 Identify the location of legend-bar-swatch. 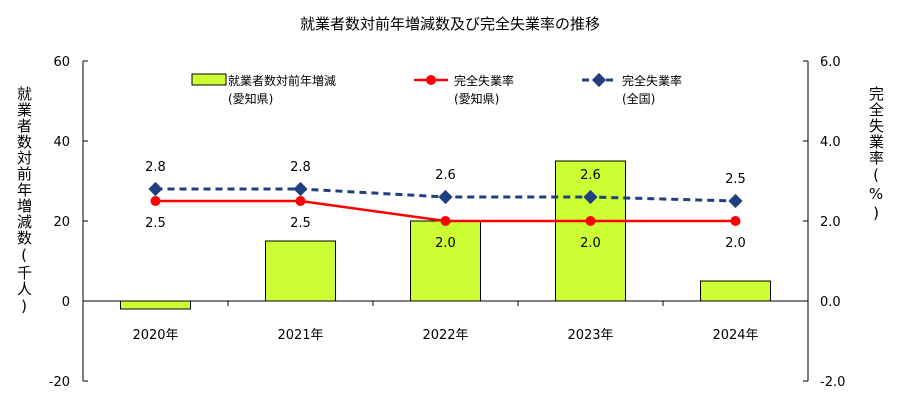
(209, 79).